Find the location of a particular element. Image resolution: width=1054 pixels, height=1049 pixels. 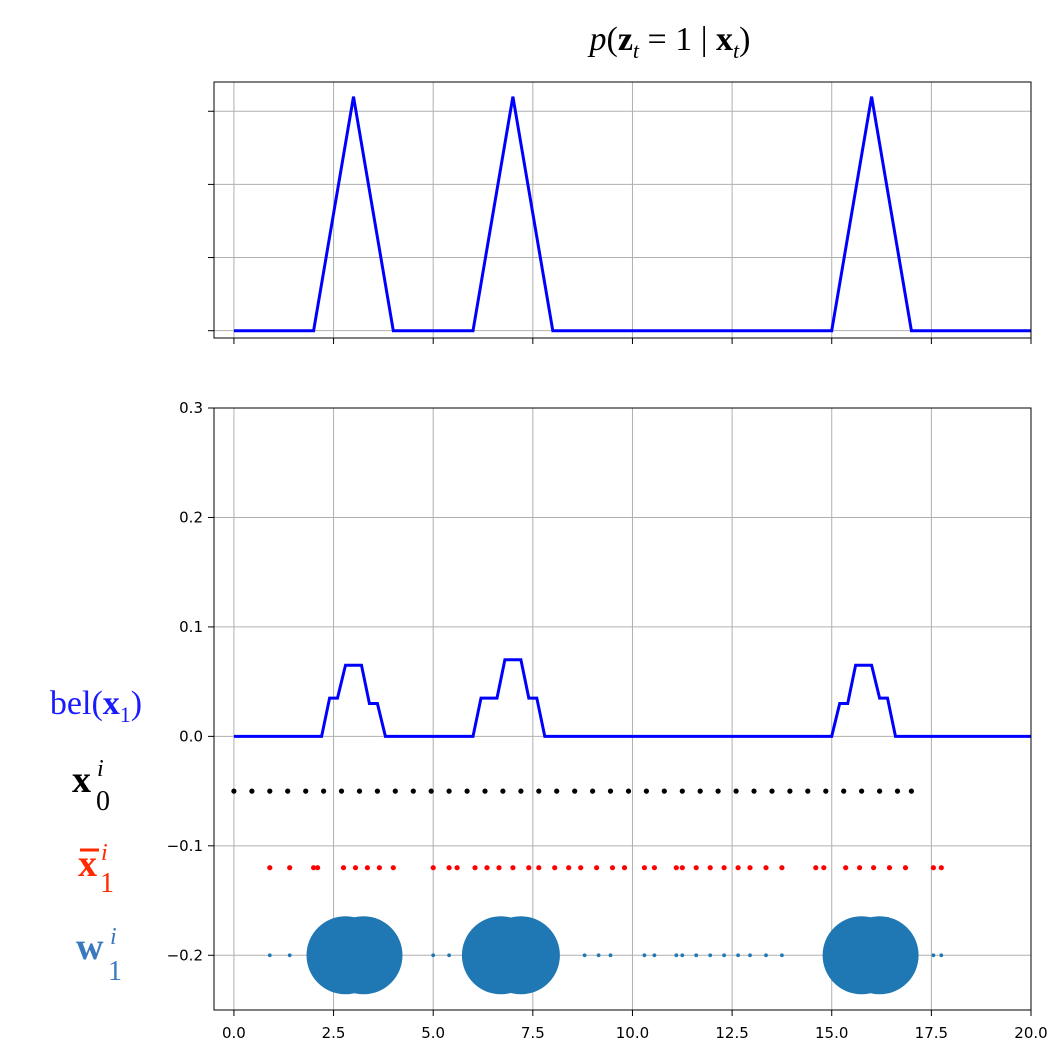

weights-label: w i 1 is located at coordinates (99, 955).